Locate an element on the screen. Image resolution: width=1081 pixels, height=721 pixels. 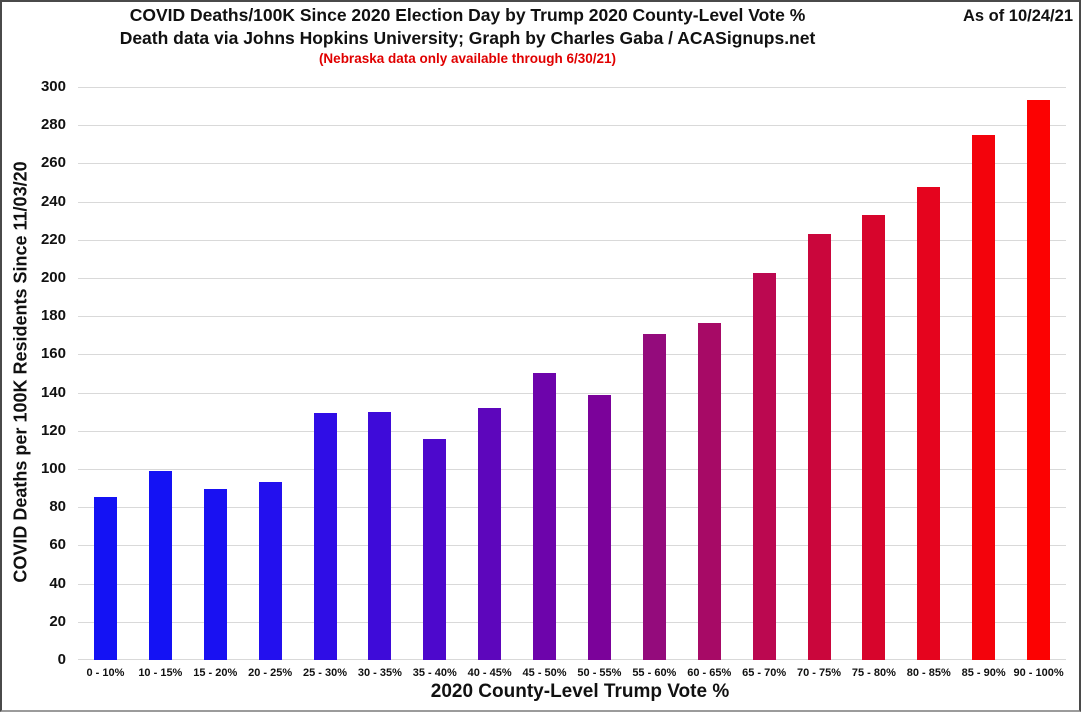
x-tick-label-60-65%: 60 - 65% is located at coordinates (709, 673).